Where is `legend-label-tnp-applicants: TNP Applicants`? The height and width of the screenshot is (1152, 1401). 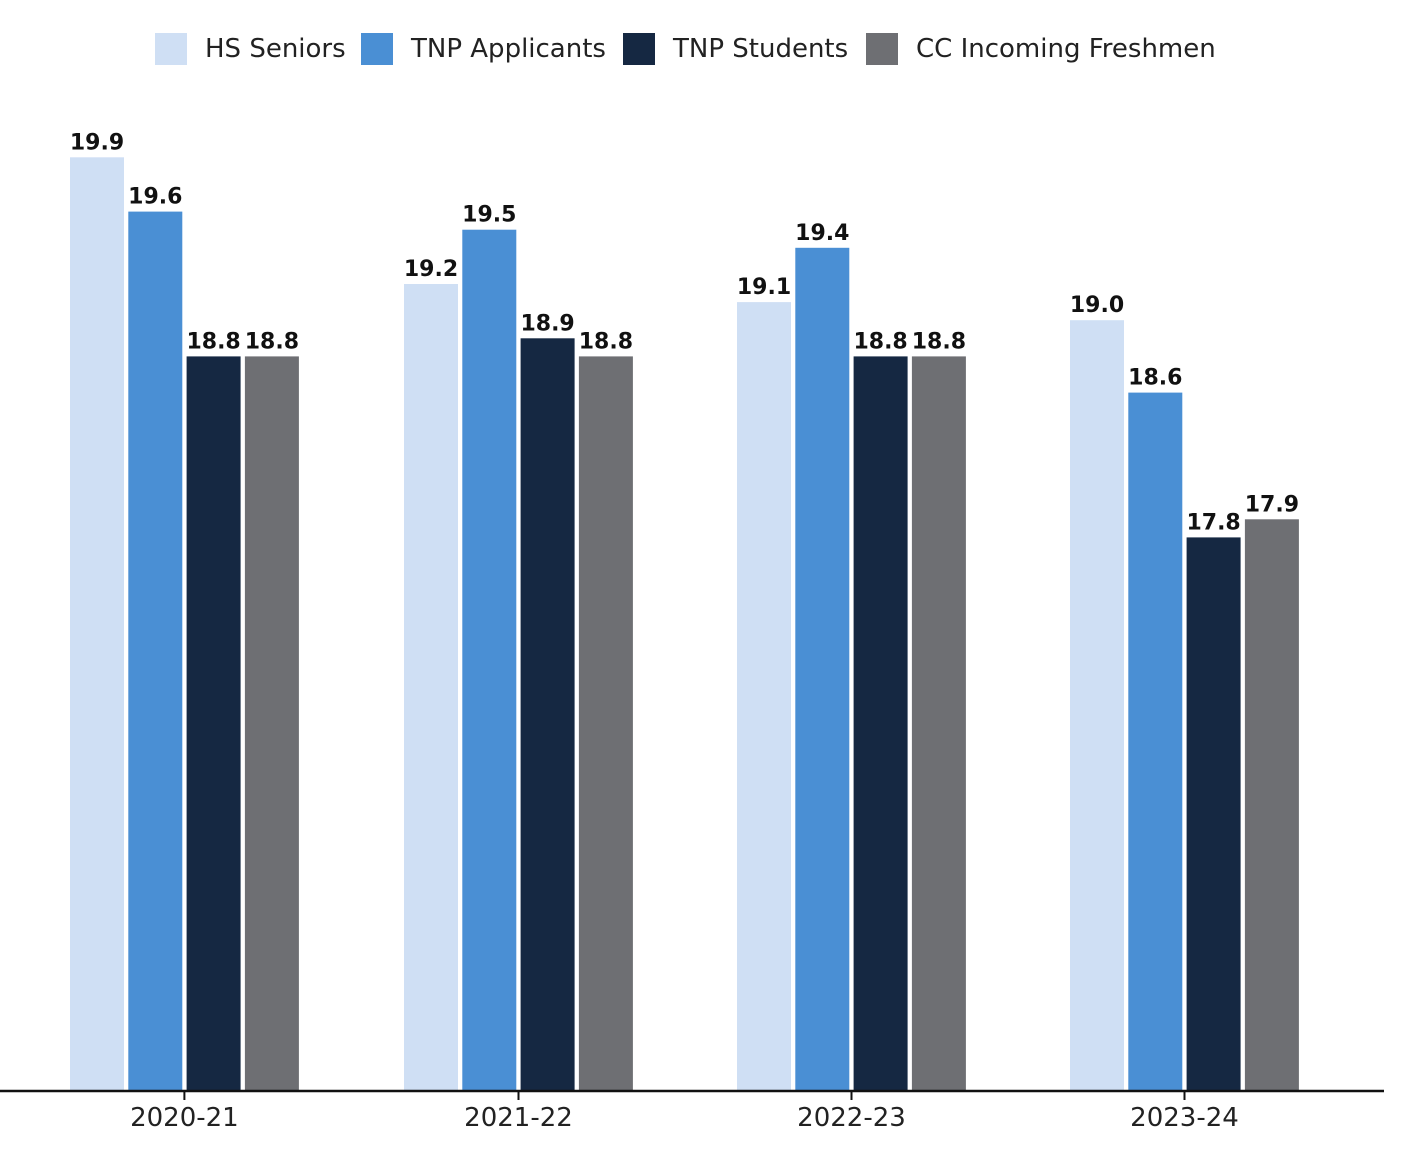 legend-label-tnp-applicants: TNP Applicants is located at coordinates (508, 49).